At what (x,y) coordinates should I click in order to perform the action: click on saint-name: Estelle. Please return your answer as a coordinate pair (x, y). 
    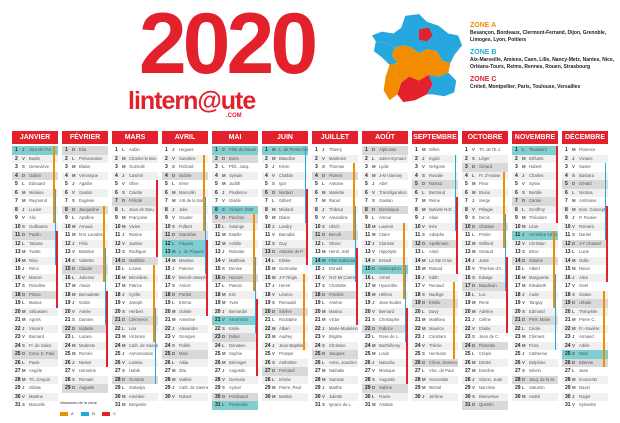
    Looking at the image, I should click on (235, 234).